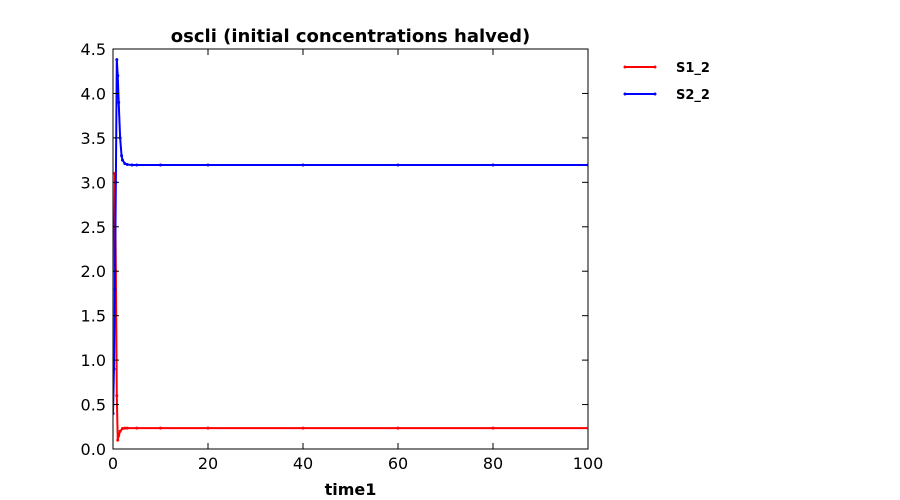 The image size is (900, 500). What do you see at coordinates (693, 95) in the screenshot?
I see `legend-label: S2_2` at bounding box center [693, 95].